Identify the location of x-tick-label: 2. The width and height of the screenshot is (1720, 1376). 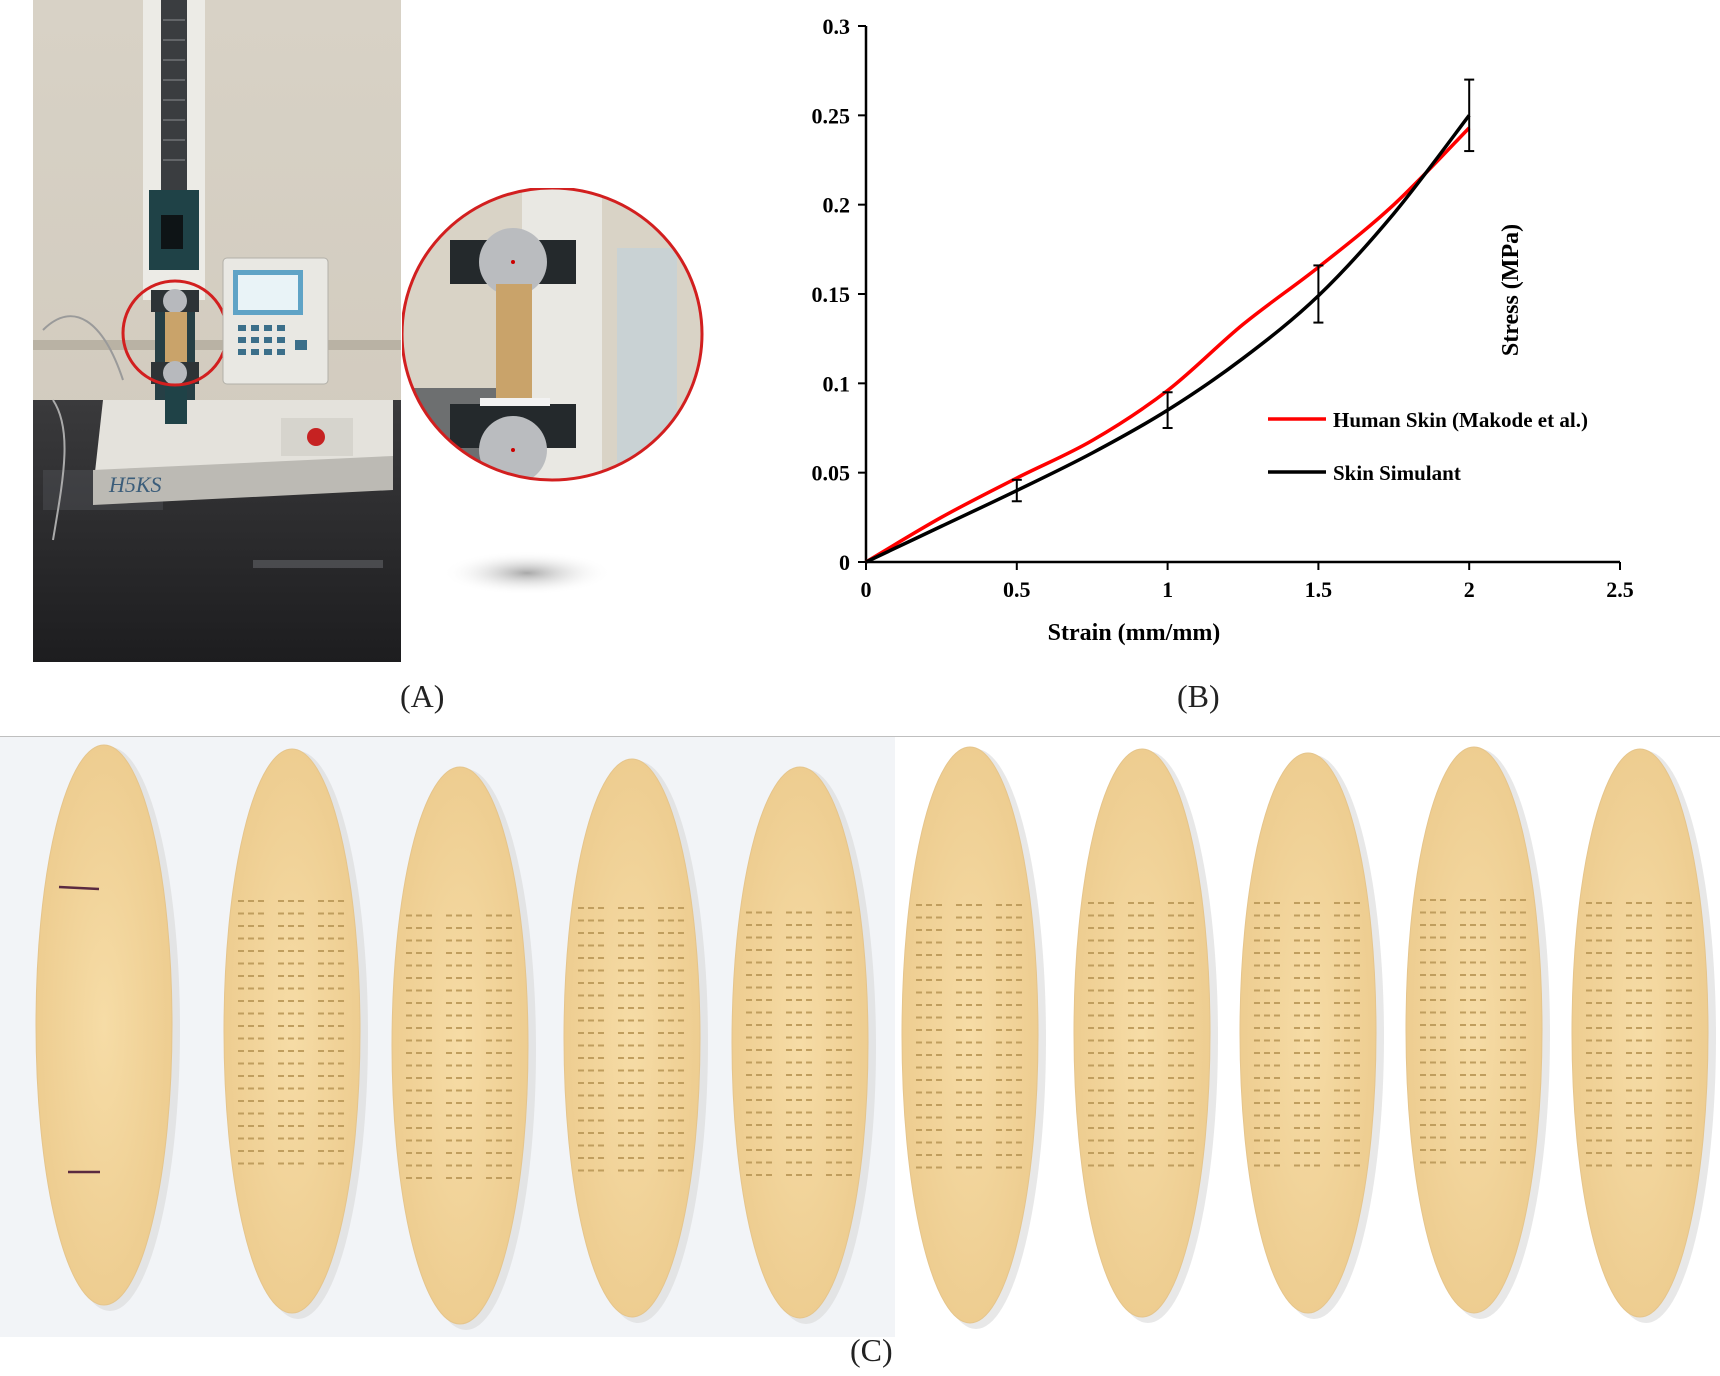
(1469, 589).